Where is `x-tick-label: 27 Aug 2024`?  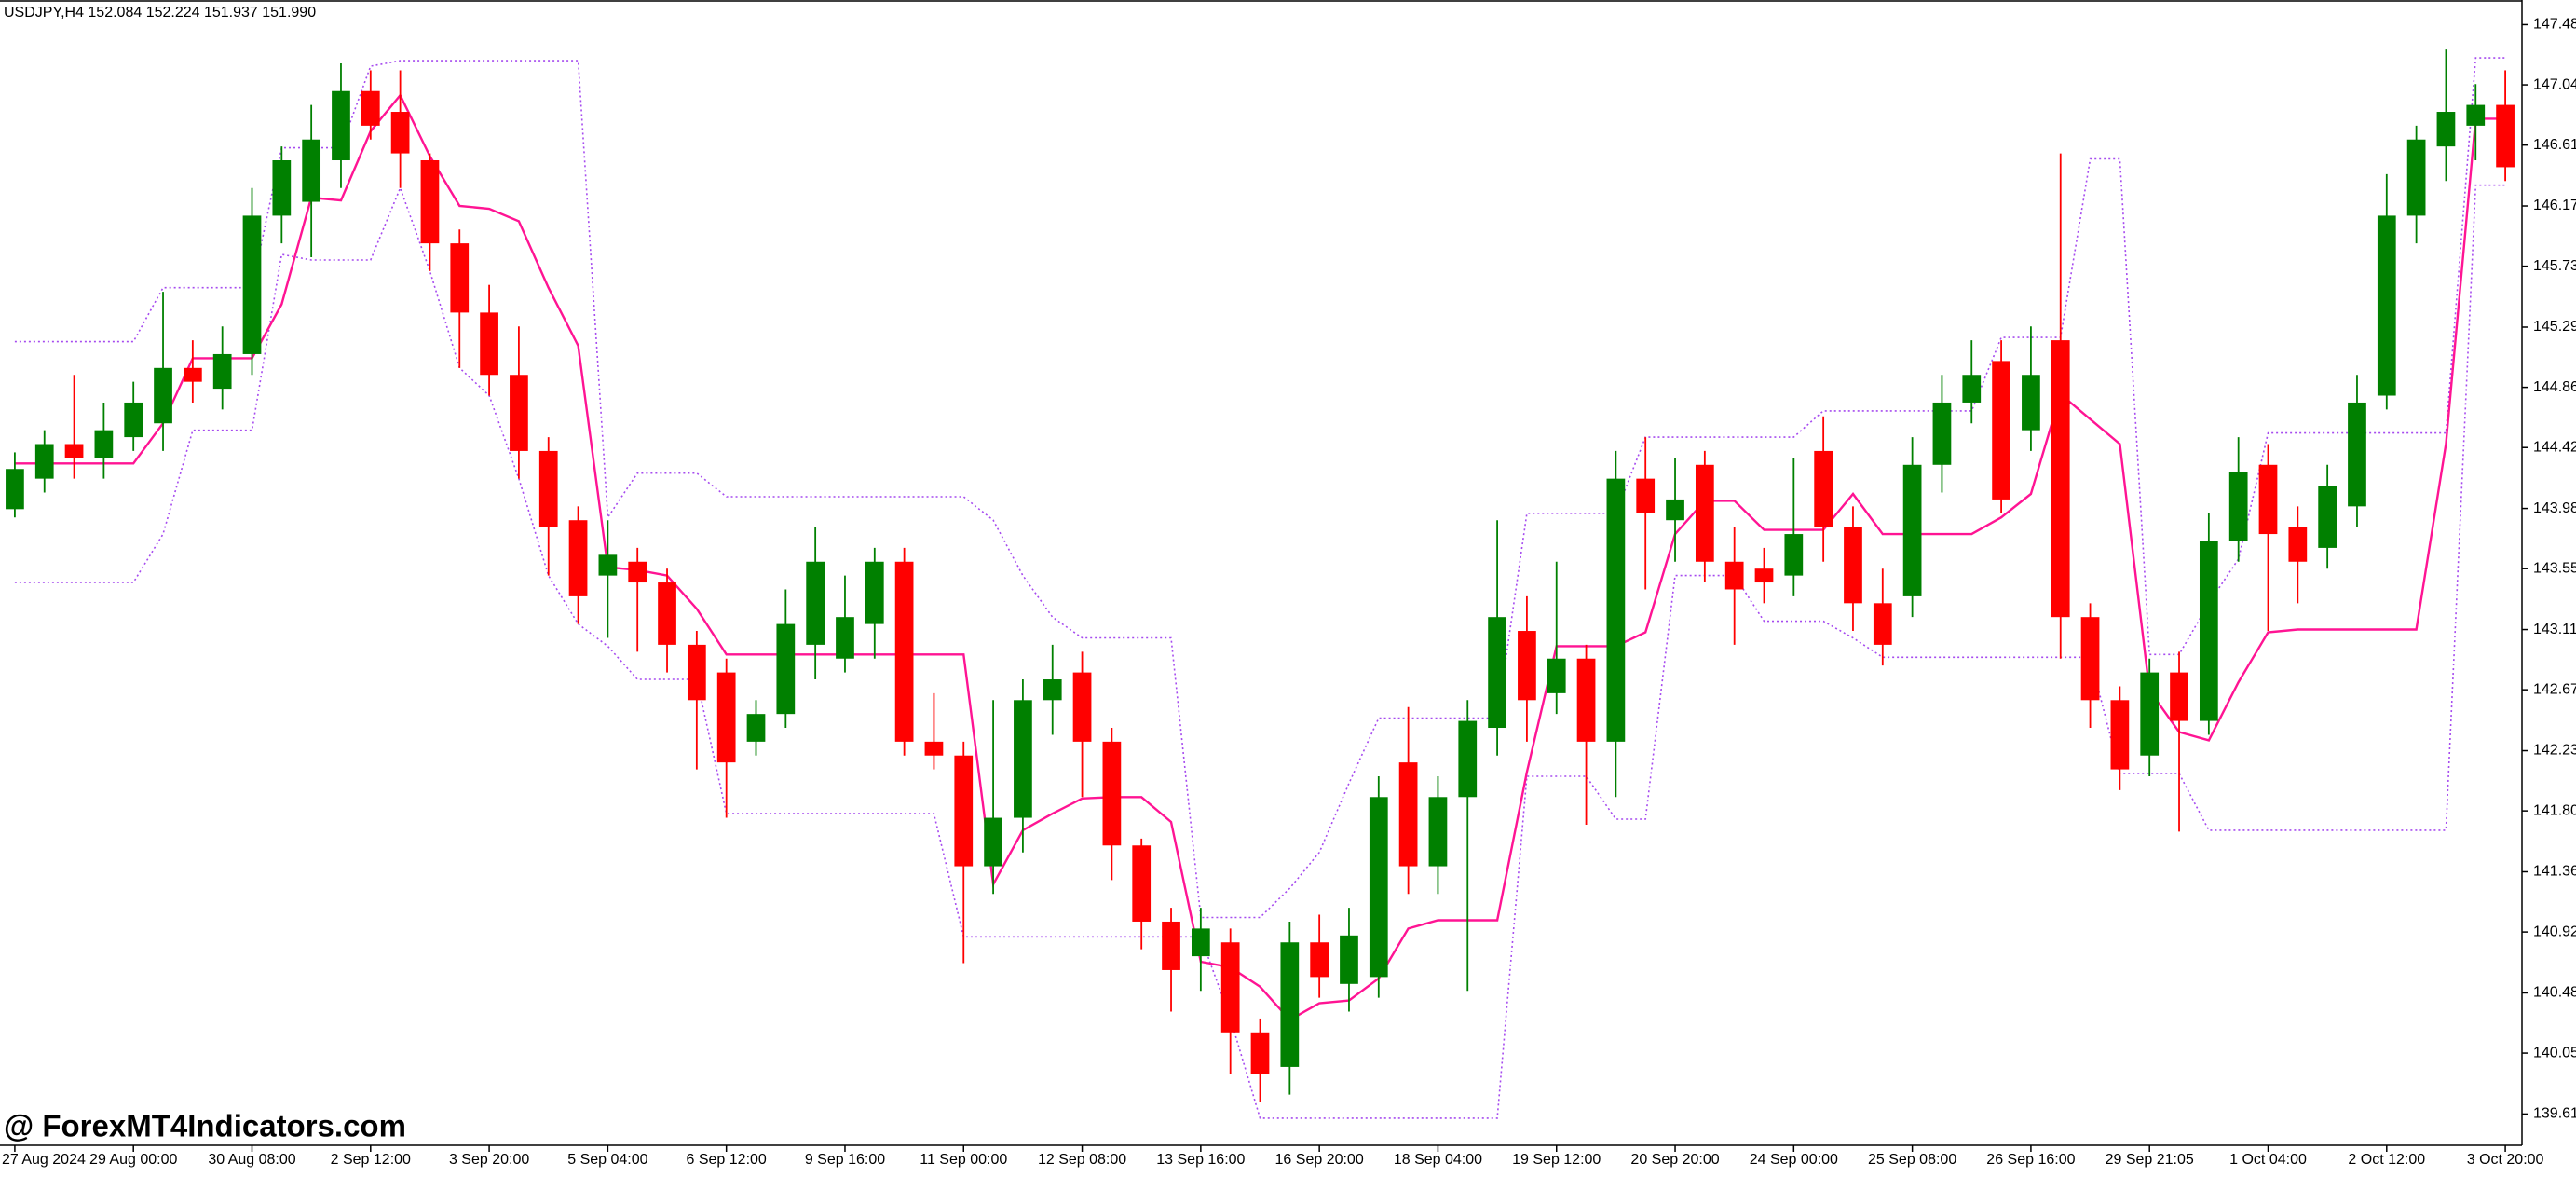
x-tick-label: 27 Aug 2024 is located at coordinates (44, 1160).